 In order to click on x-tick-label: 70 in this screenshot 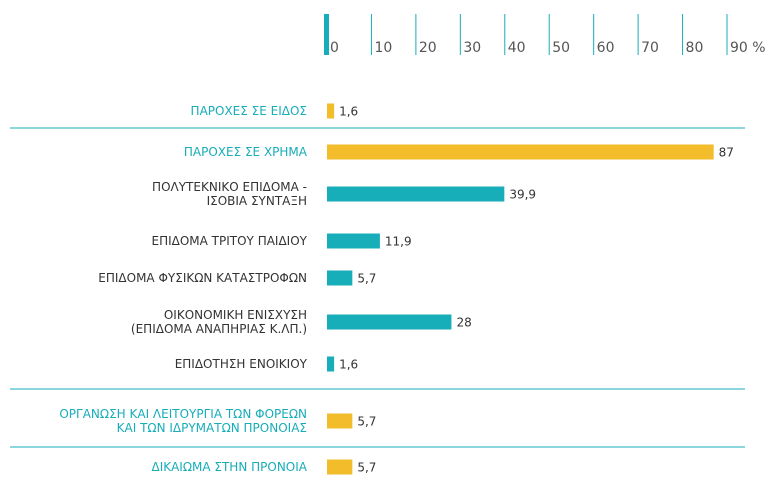, I will do `click(650, 48)`.